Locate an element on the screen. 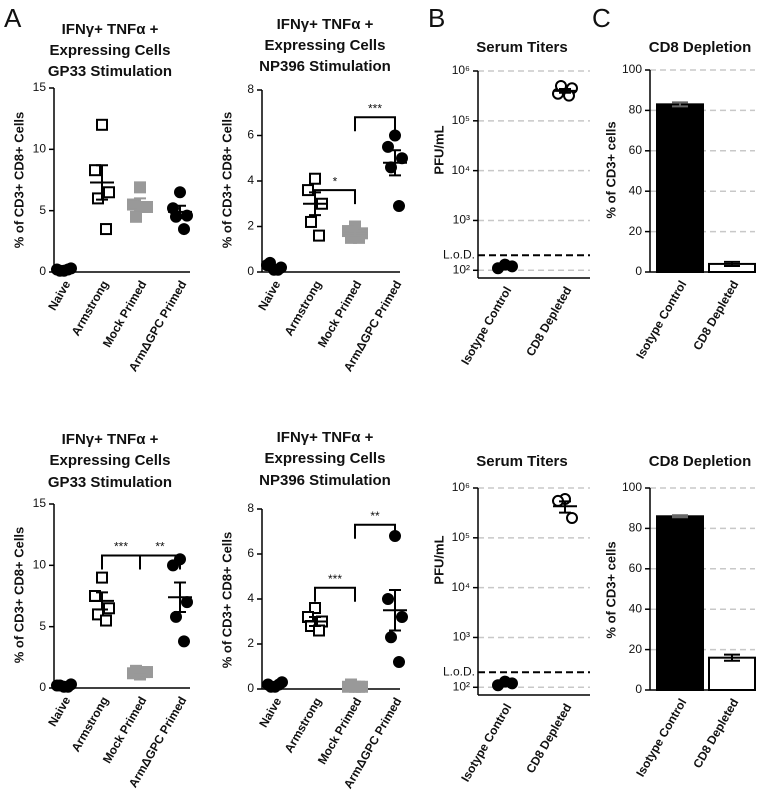 Image resolution: width=761 pixels, height=800 pixels. chart-title: CD8 Depletion is located at coordinates (700, 461).